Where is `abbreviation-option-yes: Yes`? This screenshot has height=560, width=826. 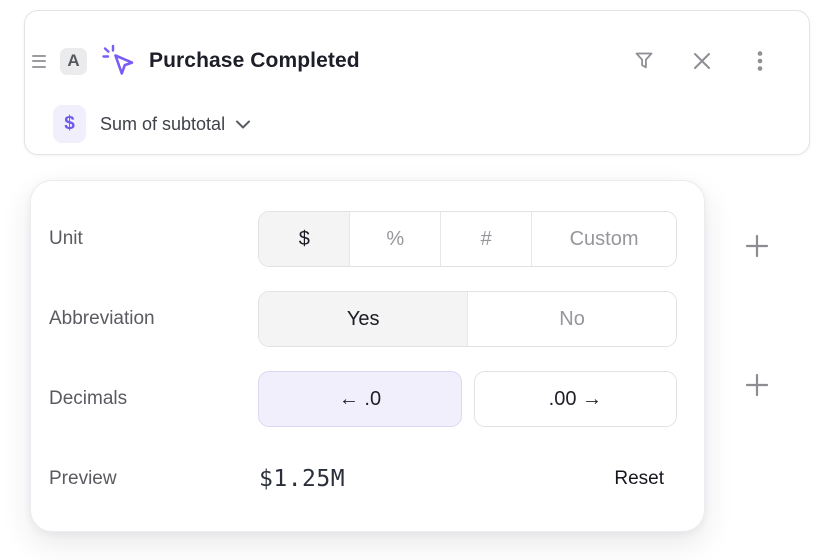
abbreviation-option-yes: Yes is located at coordinates (363, 319).